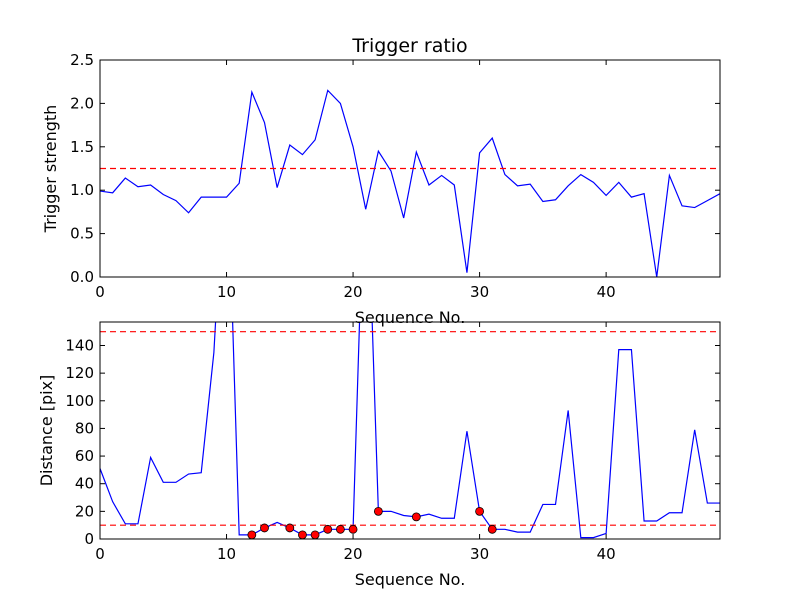 The height and width of the screenshot is (600, 800). I want to click on y-tick-label: 0, so click(89, 539).